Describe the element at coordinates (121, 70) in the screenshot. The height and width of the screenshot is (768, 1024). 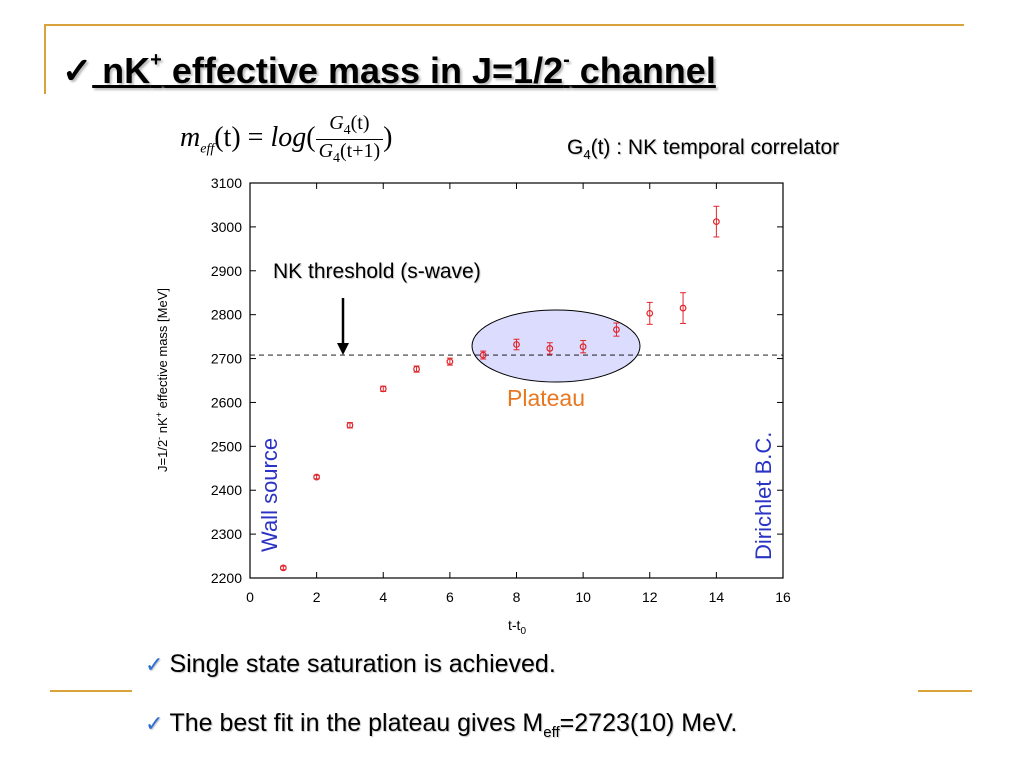
I see `title-pre: nK` at that location.